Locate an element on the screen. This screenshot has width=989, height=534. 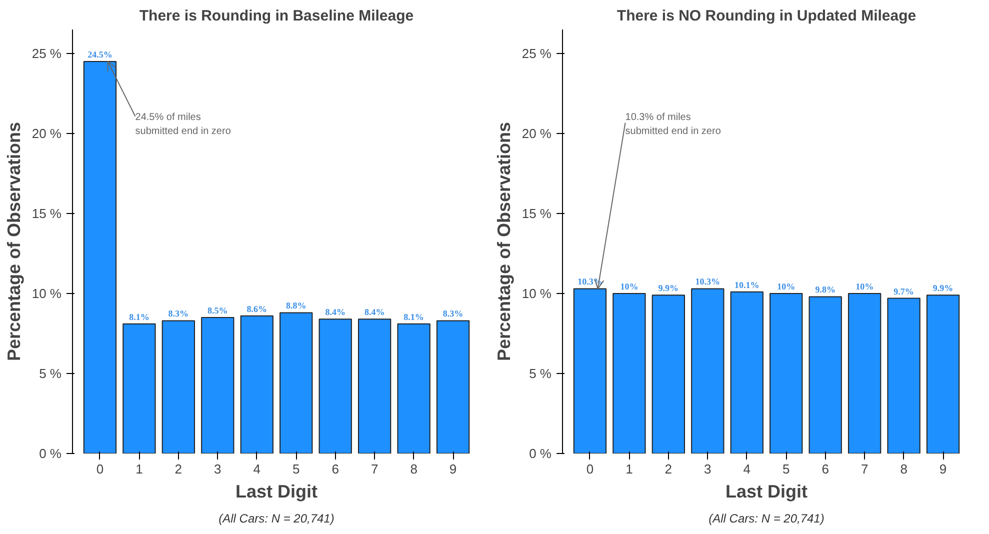
annotation: 24.5% of miles submitted end in zero is located at coordinates (183, 125).